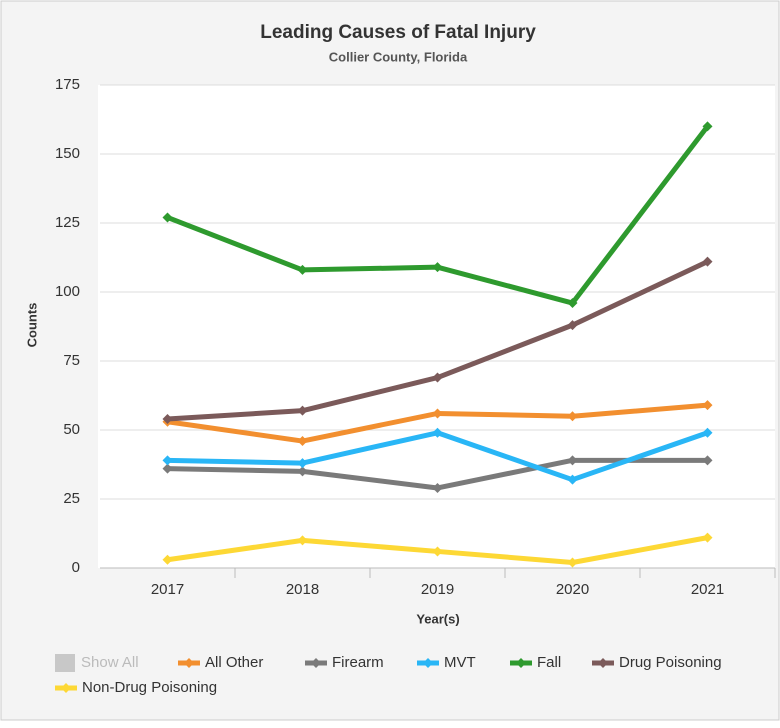 The height and width of the screenshot is (728, 780). I want to click on y-tick-label: 100, so click(67, 291).